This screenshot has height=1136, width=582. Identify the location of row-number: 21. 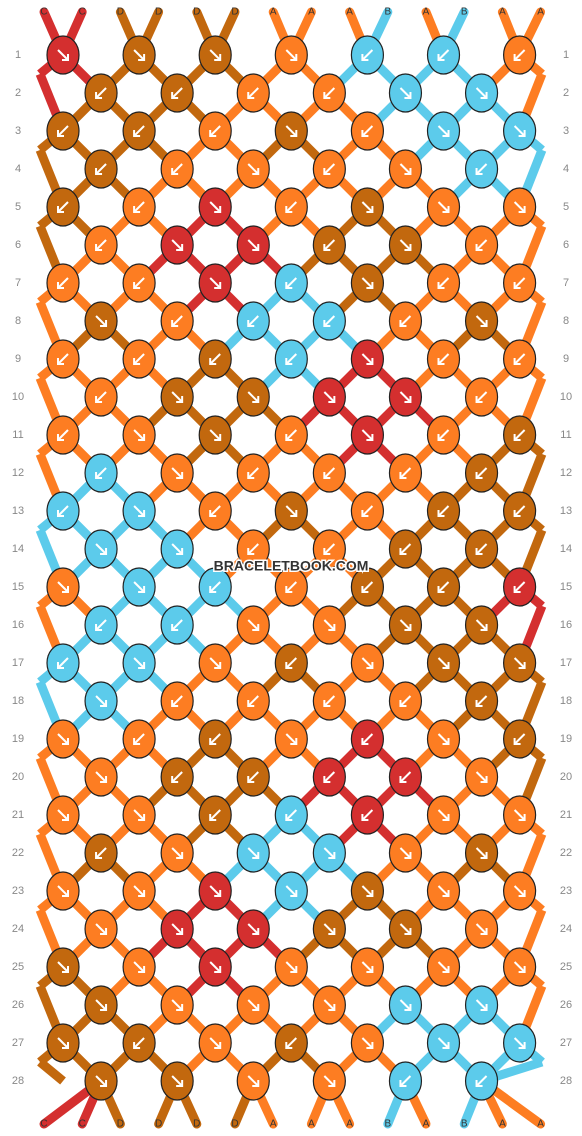
(18, 815).